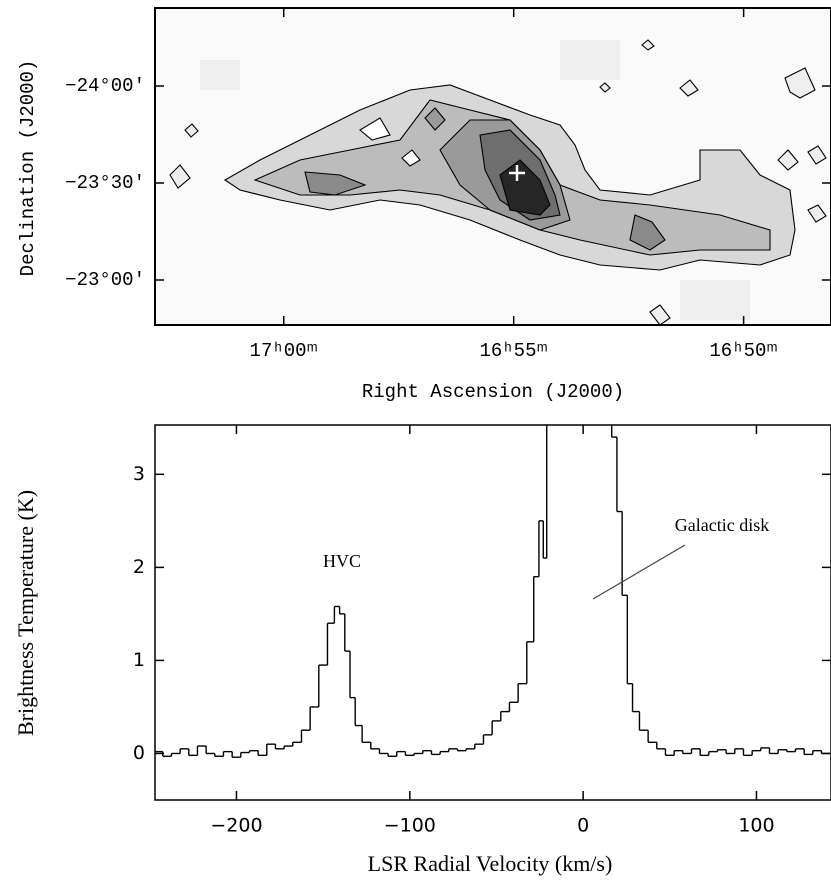 This screenshot has width=831, height=888. What do you see at coordinates (139, 660) in the screenshot?
I see `y-tick-label: 1` at bounding box center [139, 660].